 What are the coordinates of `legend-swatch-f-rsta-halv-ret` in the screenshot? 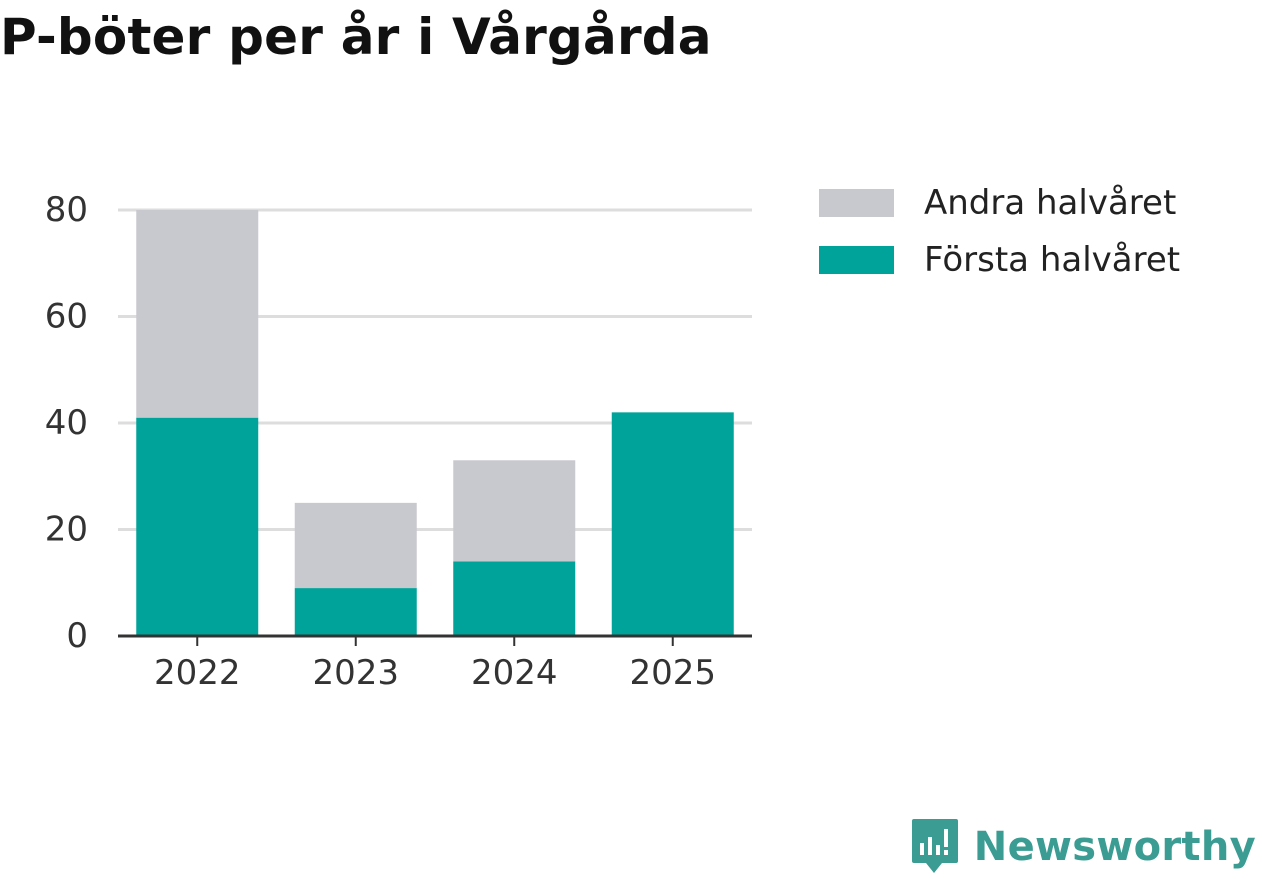 It's located at (856, 260).